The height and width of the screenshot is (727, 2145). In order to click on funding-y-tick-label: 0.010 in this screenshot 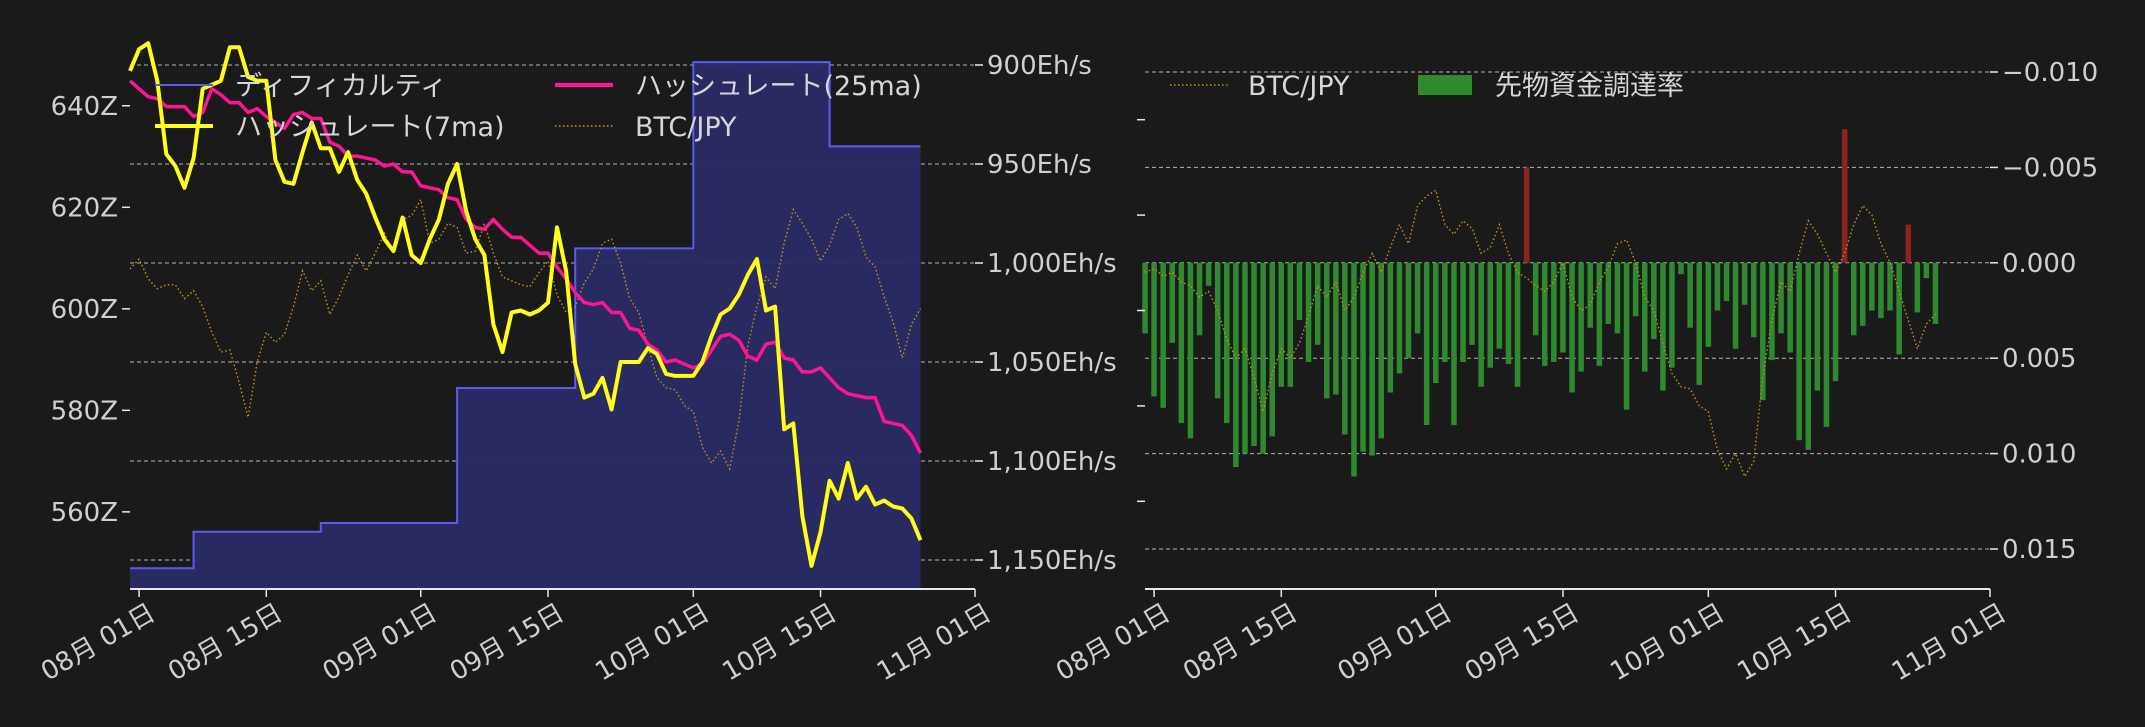, I will do `click(2039, 455)`.